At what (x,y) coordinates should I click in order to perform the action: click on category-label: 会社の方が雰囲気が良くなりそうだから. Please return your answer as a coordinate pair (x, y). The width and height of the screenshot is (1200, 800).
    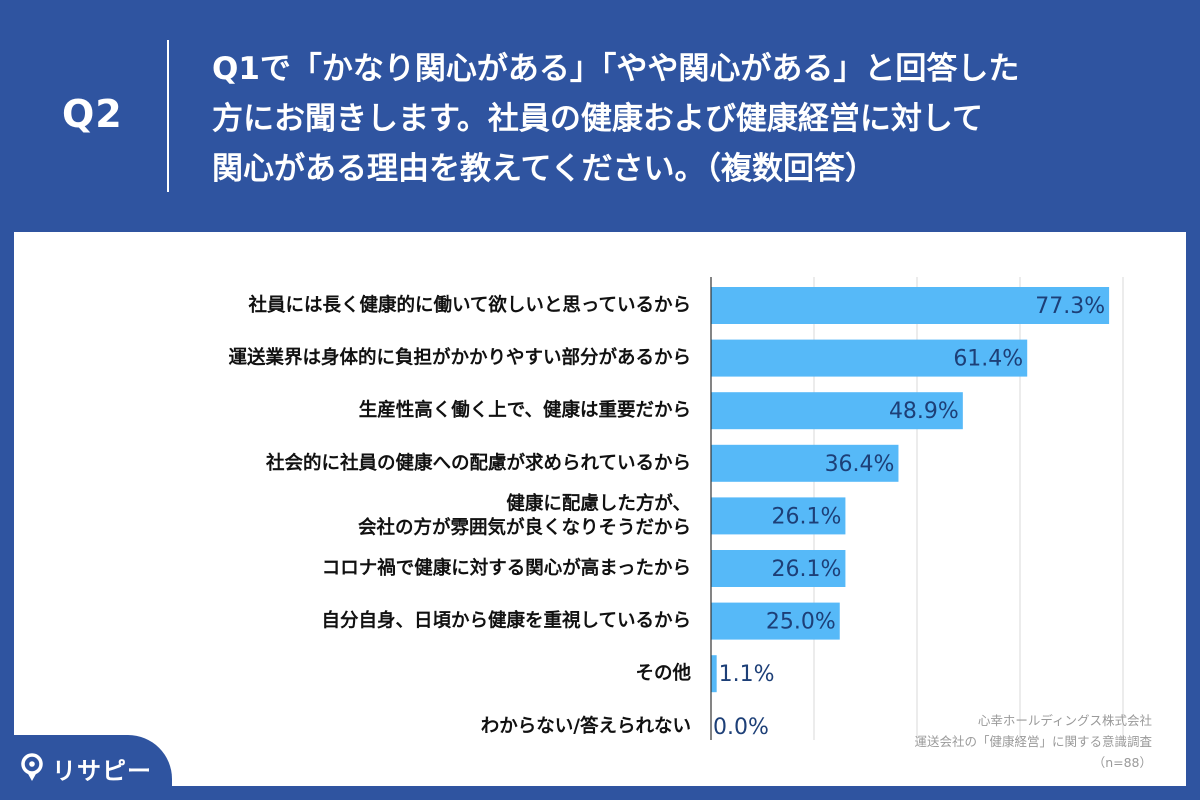
    Looking at the image, I should click on (524, 527).